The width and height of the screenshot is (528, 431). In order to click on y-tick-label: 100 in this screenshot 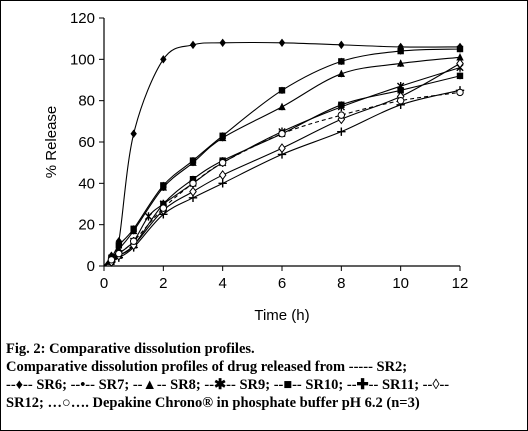, I will do `click(82, 59)`.